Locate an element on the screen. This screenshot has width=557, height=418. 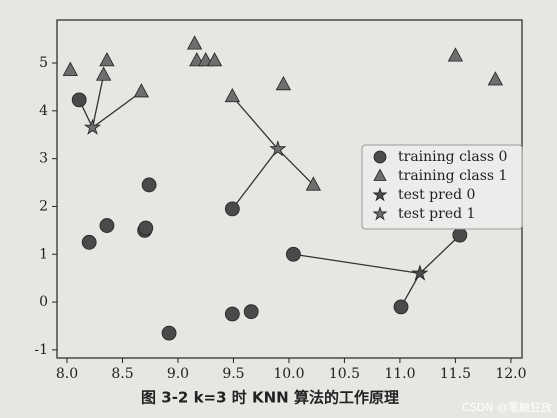
y-tick-label: 1 is located at coordinates (43, 254).